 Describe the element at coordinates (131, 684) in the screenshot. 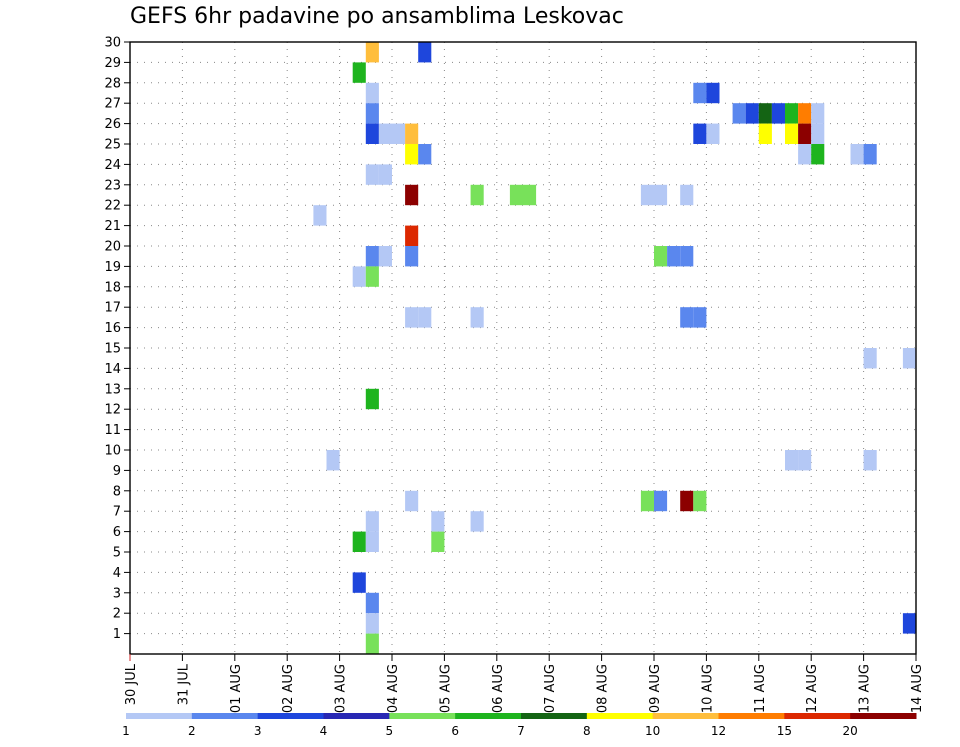

I see `x-tick-label: 30 JUL` at that location.